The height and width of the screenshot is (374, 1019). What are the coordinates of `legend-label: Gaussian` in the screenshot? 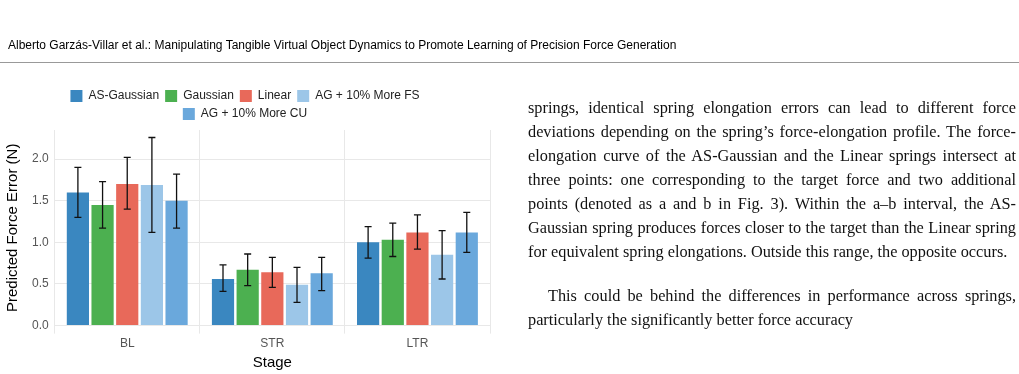 It's located at (208, 95).